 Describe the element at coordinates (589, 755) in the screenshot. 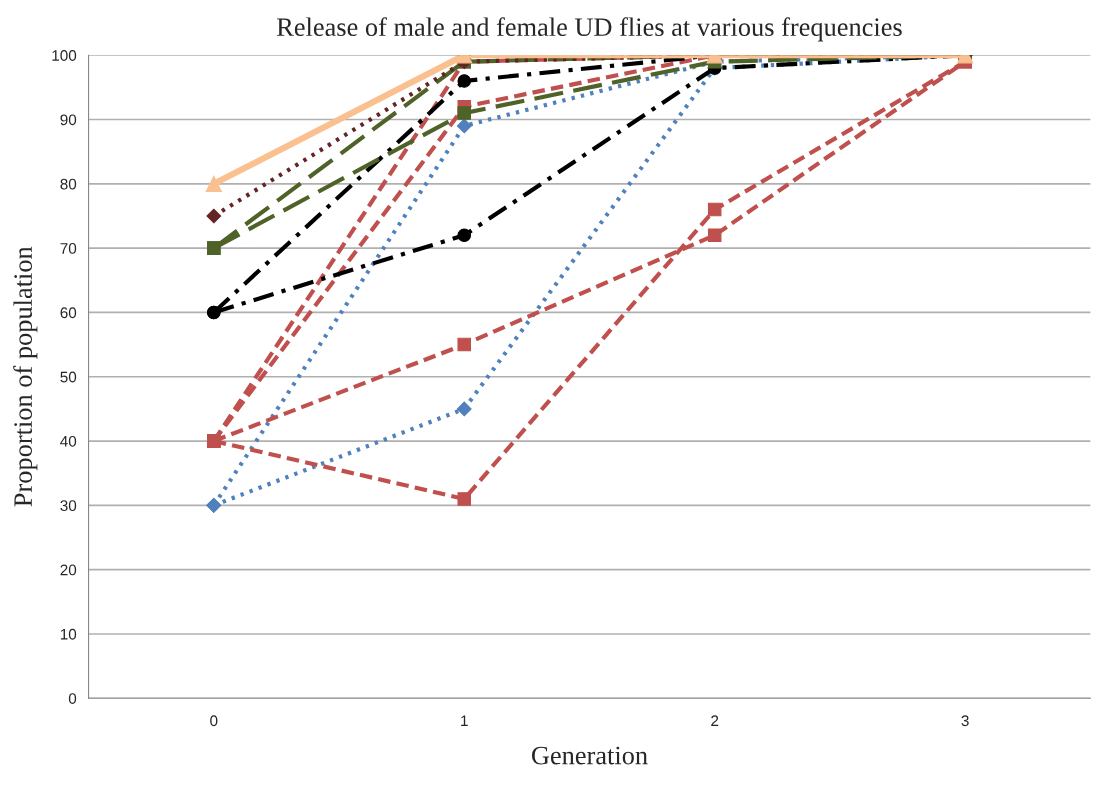

I see `x-axis-title: Generation` at that location.